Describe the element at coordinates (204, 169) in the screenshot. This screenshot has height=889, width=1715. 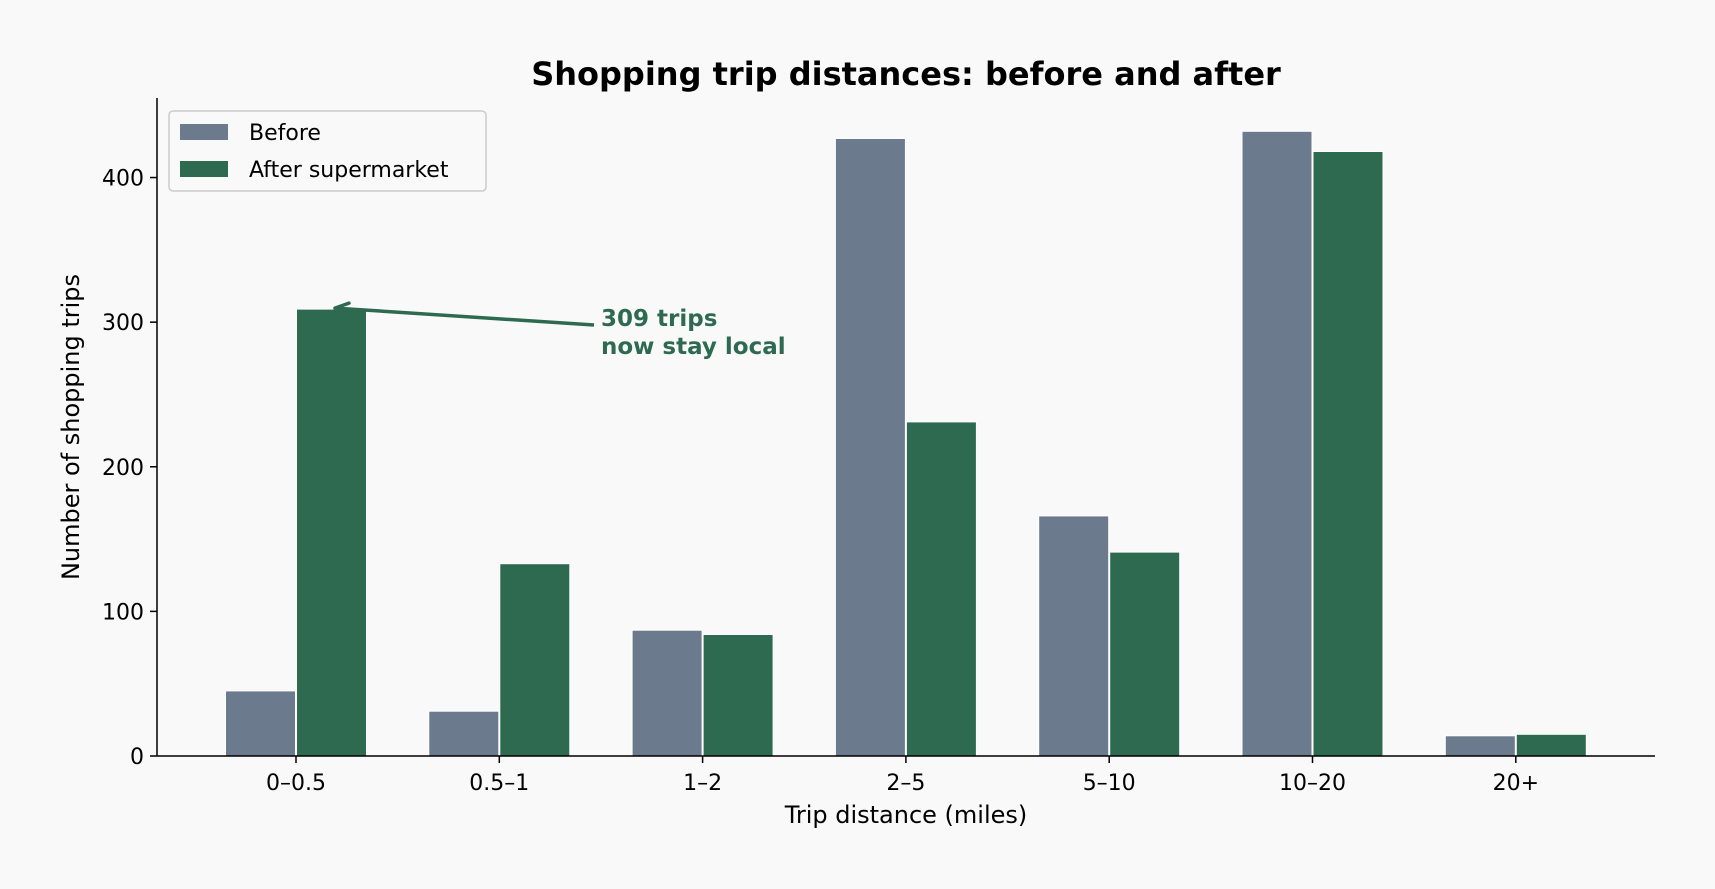
I see `legend-swatch-after` at that location.